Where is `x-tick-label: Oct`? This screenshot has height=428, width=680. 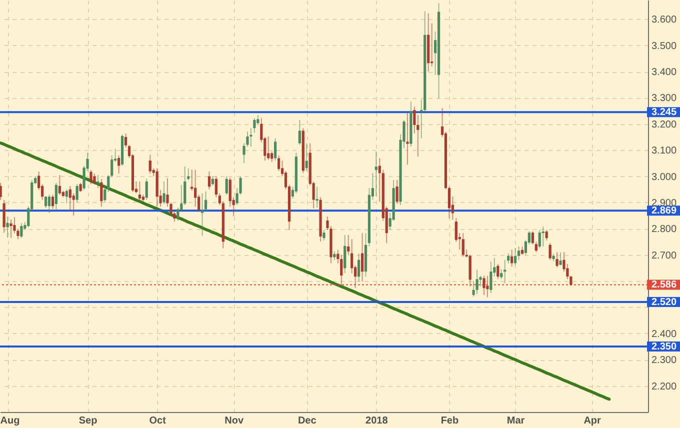
x-tick-label: Oct is located at coordinates (158, 421).